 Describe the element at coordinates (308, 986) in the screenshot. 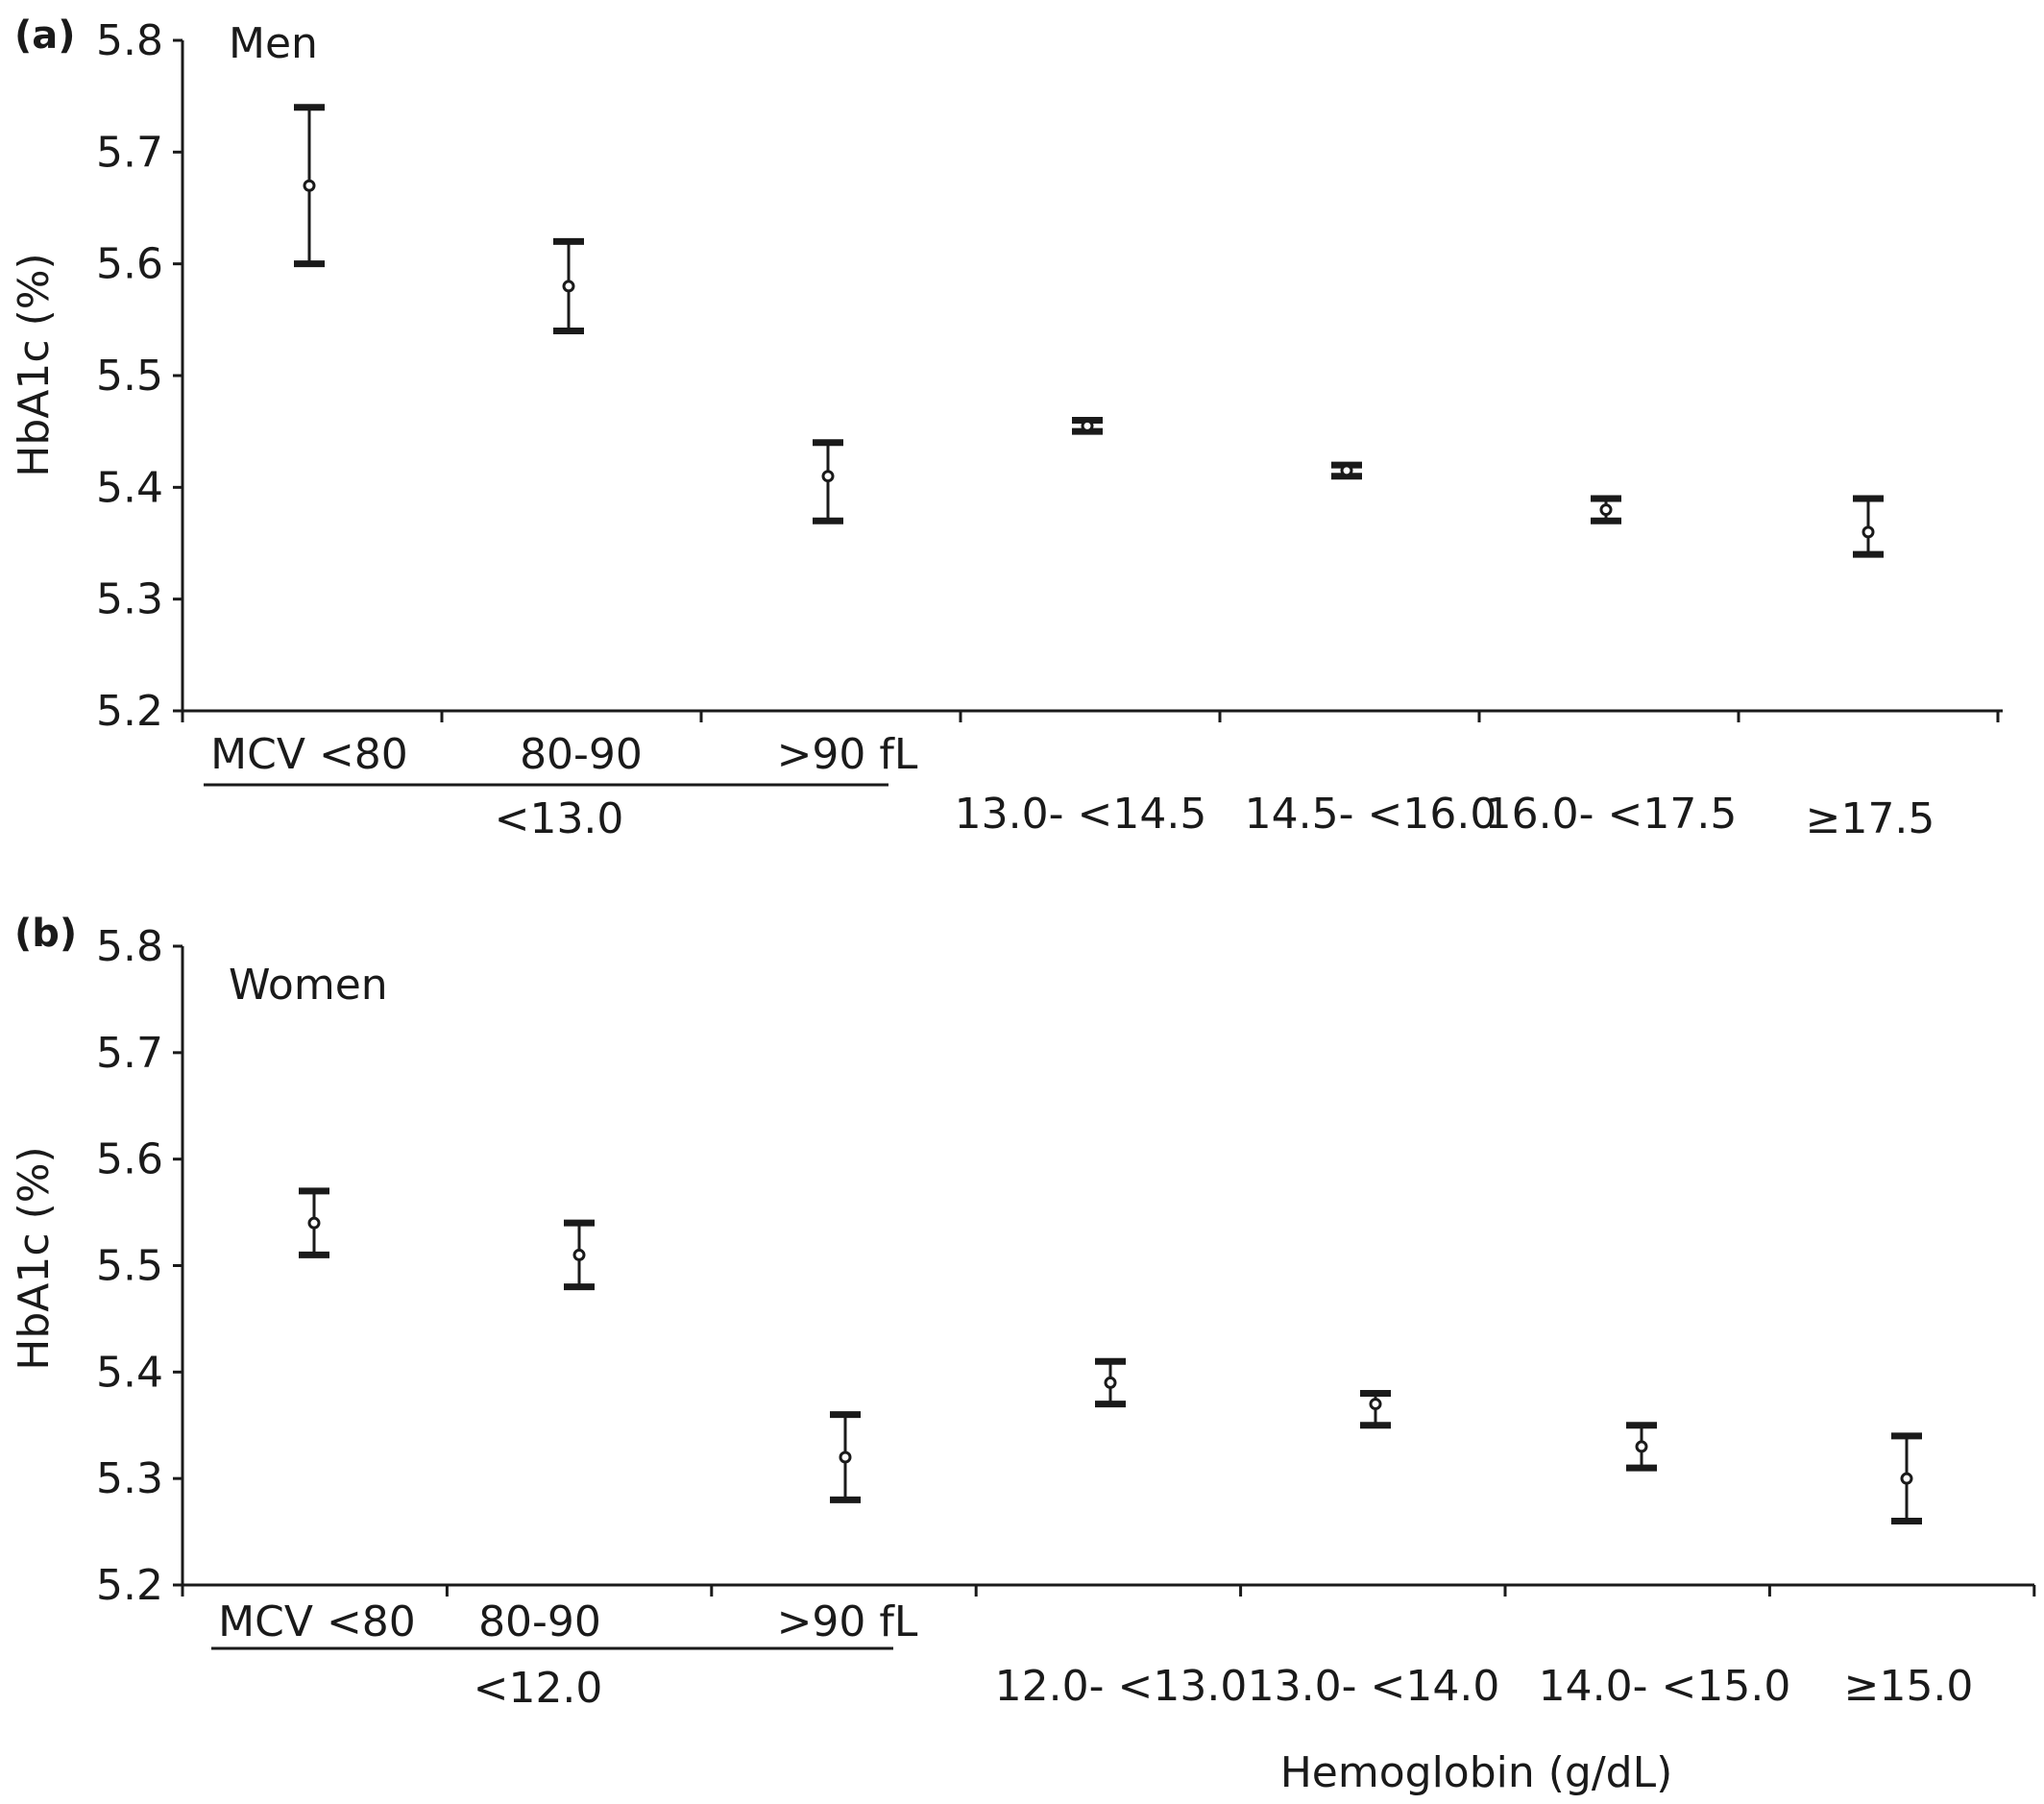

I see `panel-title: Women` at that location.